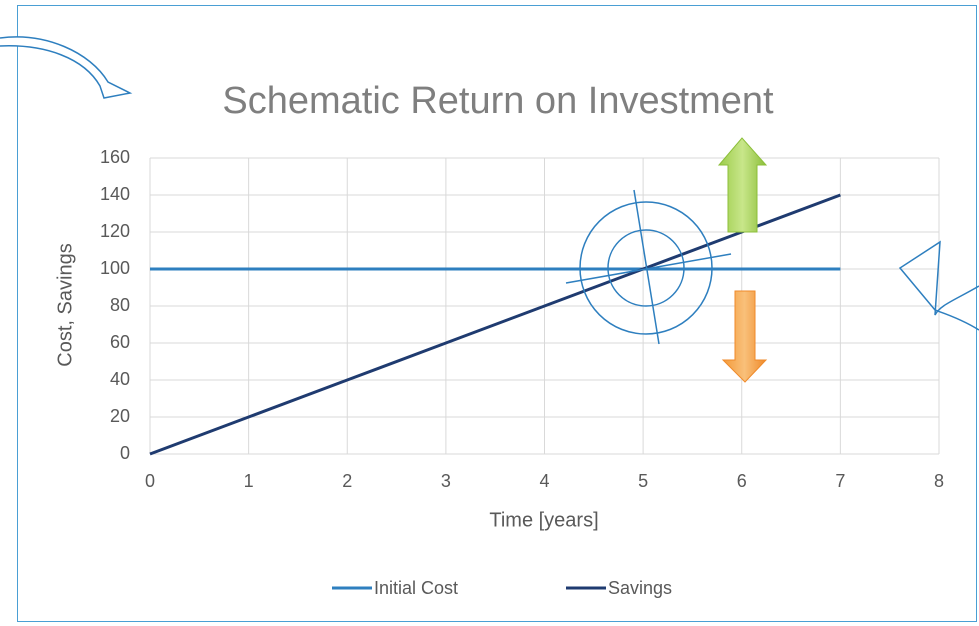  What do you see at coordinates (416, 588) in the screenshot?
I see `legend-label: Initial Cost` at bounding box center [416, 588].